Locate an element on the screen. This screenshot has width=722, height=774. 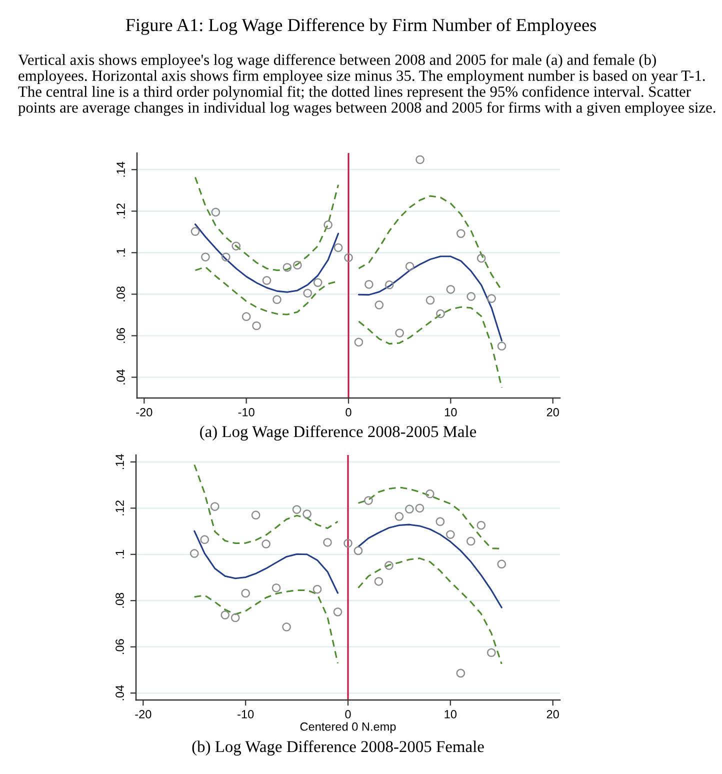
text: (b) Log Wage Difference 2008-2005 Female is located at coordinates (338, 748).